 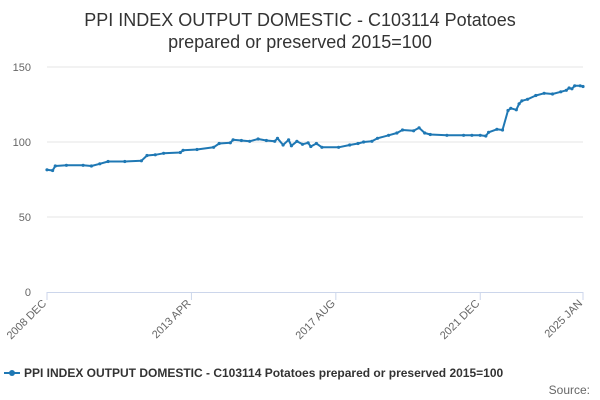 I want to click on y-axis: 0 50 100 150, so click(x=22, y=180).